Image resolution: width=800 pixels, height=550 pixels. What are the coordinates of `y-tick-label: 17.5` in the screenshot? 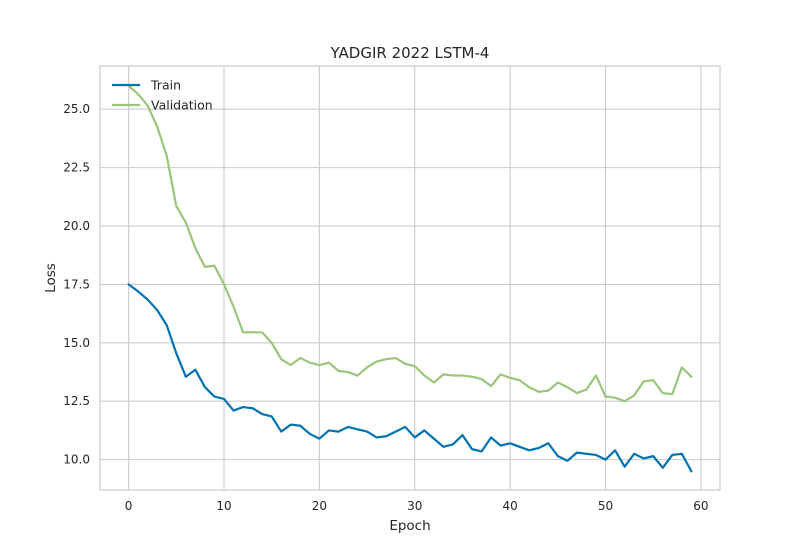 It's located at (76, 284).